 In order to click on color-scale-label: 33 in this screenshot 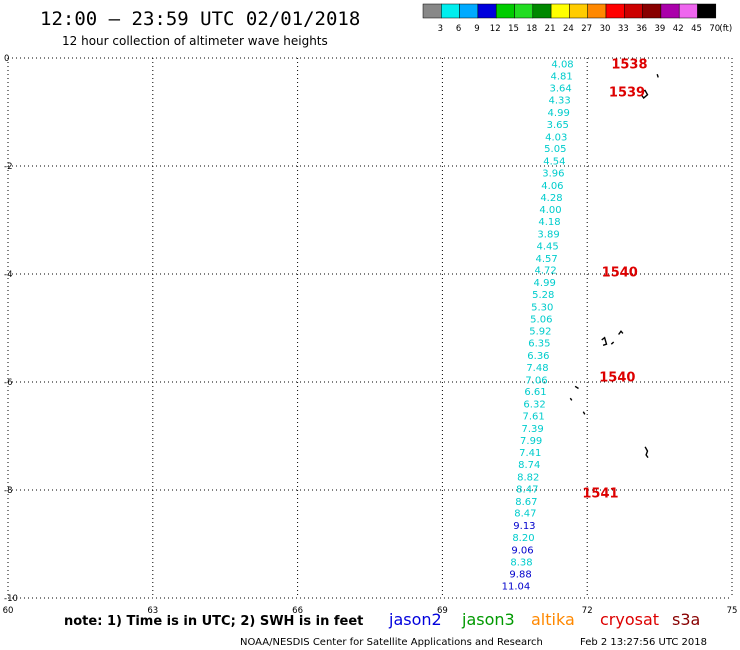, I will do `click(623, 29)`.